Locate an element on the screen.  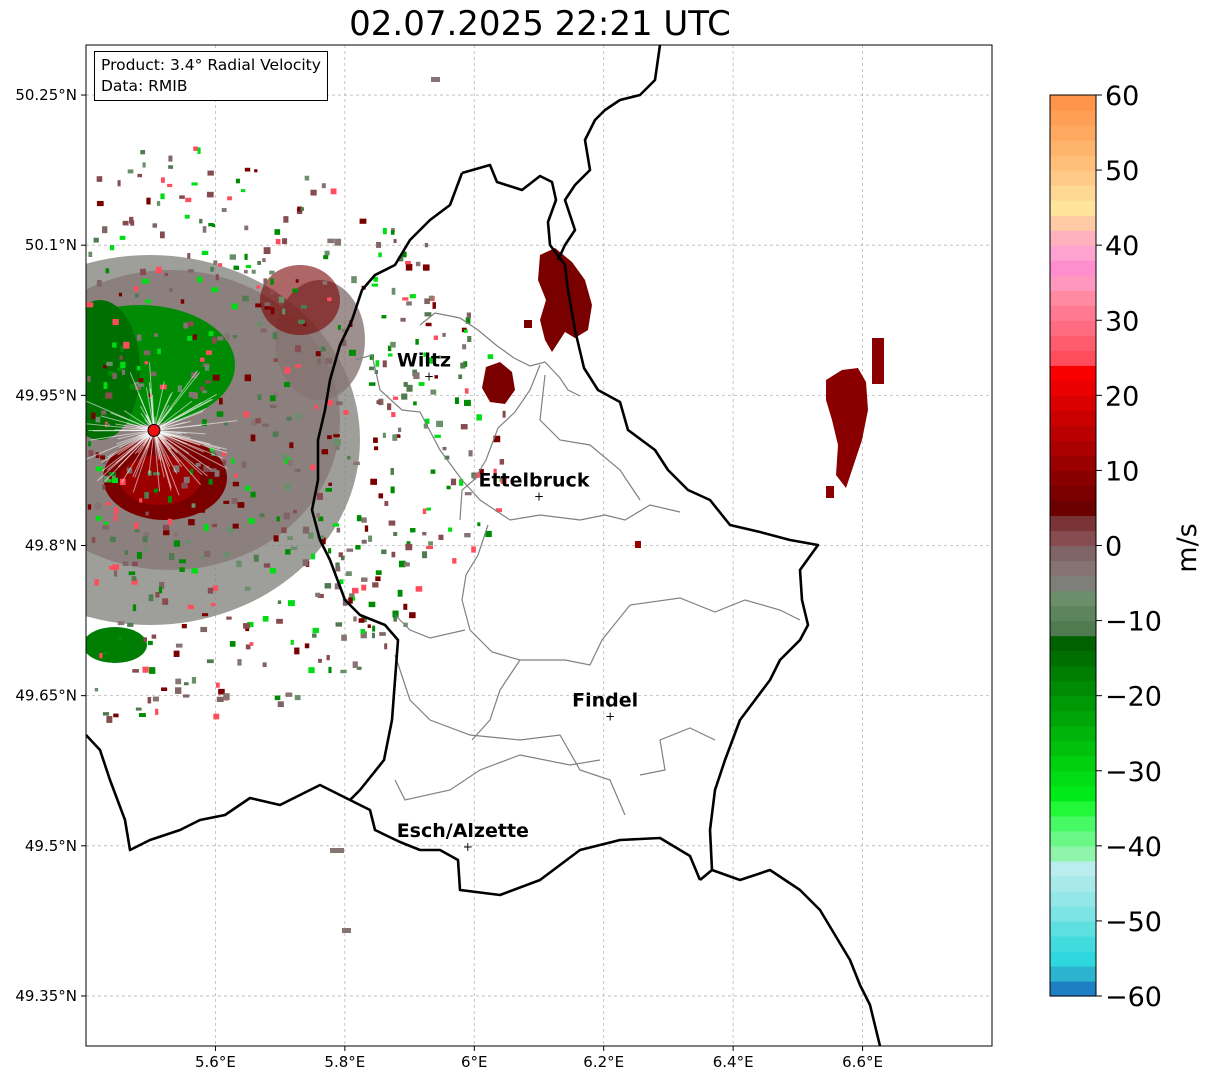
echo-radial-streak is located at coordinates (171, 441).